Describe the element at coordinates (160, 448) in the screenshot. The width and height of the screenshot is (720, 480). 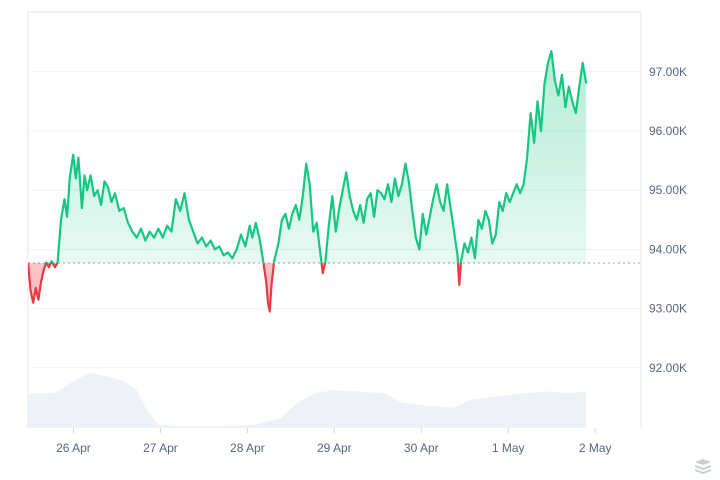
I see `x-tick-label: 27 Apr` at that location.